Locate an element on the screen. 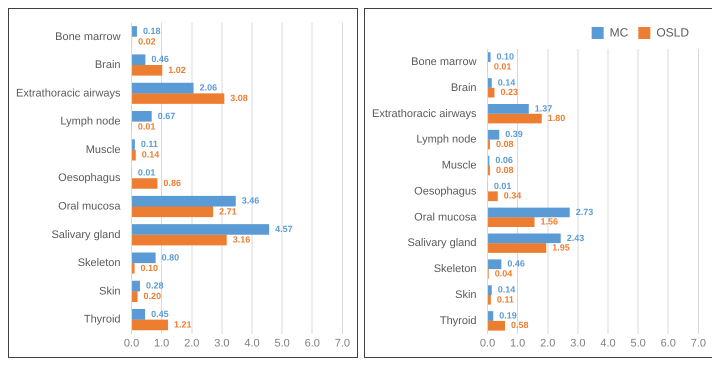  data-label: 3.08 is located at coordinates (239, 98).